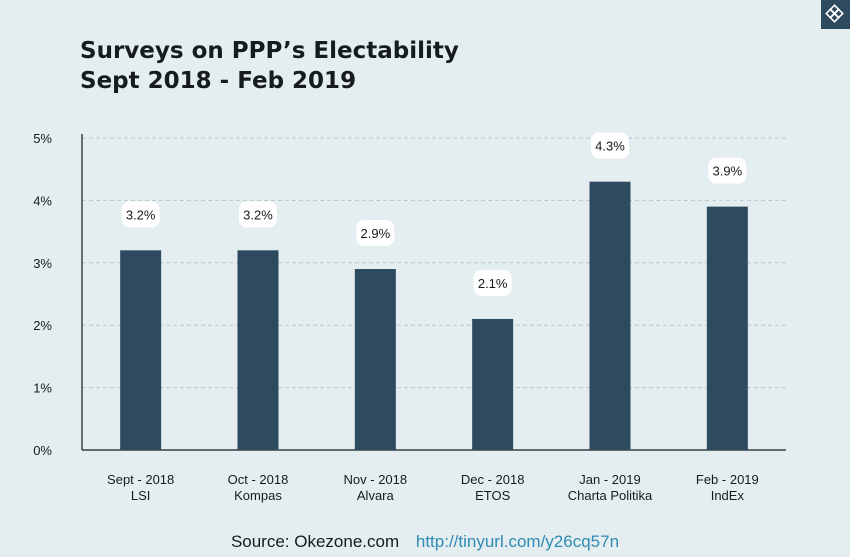 This screenshot has height=557, width=850. I want to click on source-link: http://tinyurl.com/y26cq57n, so click(517, 541).